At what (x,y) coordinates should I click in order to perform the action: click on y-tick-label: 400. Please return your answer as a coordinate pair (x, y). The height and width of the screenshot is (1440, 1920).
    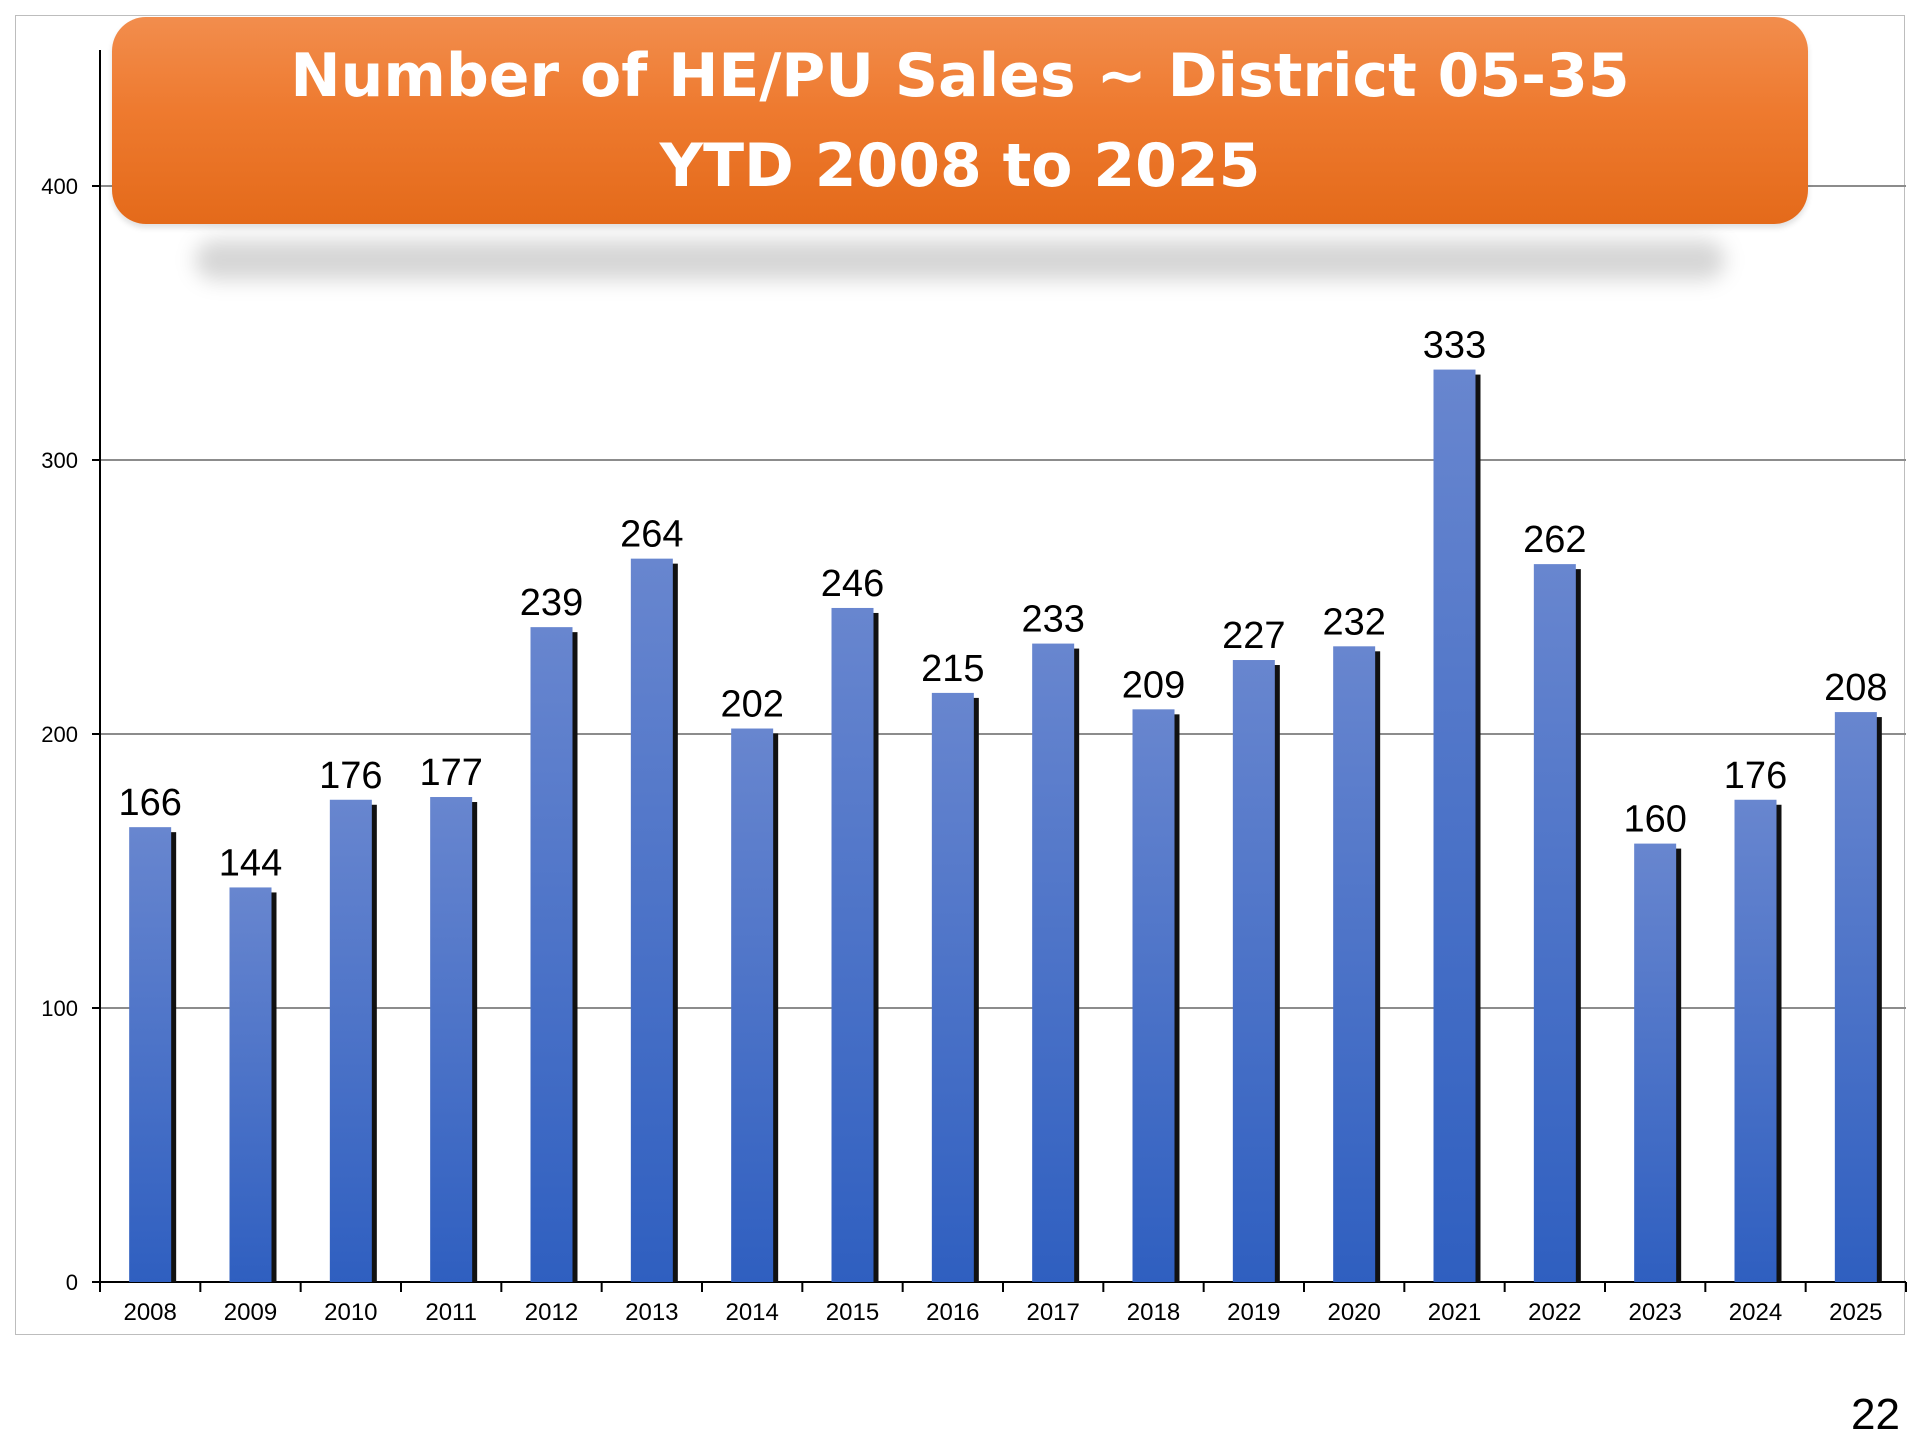
    Looking at the image, I should click on (59, 186).